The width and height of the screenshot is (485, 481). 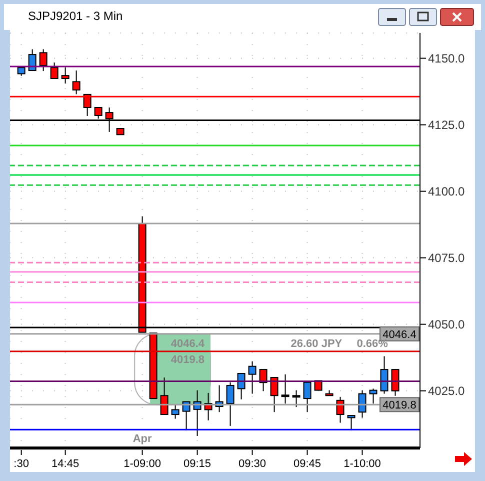 What do you see at coordinates (187, 360) in the screenshot?
I see `annotation: 4019.8` at bounding box center [187, 360].